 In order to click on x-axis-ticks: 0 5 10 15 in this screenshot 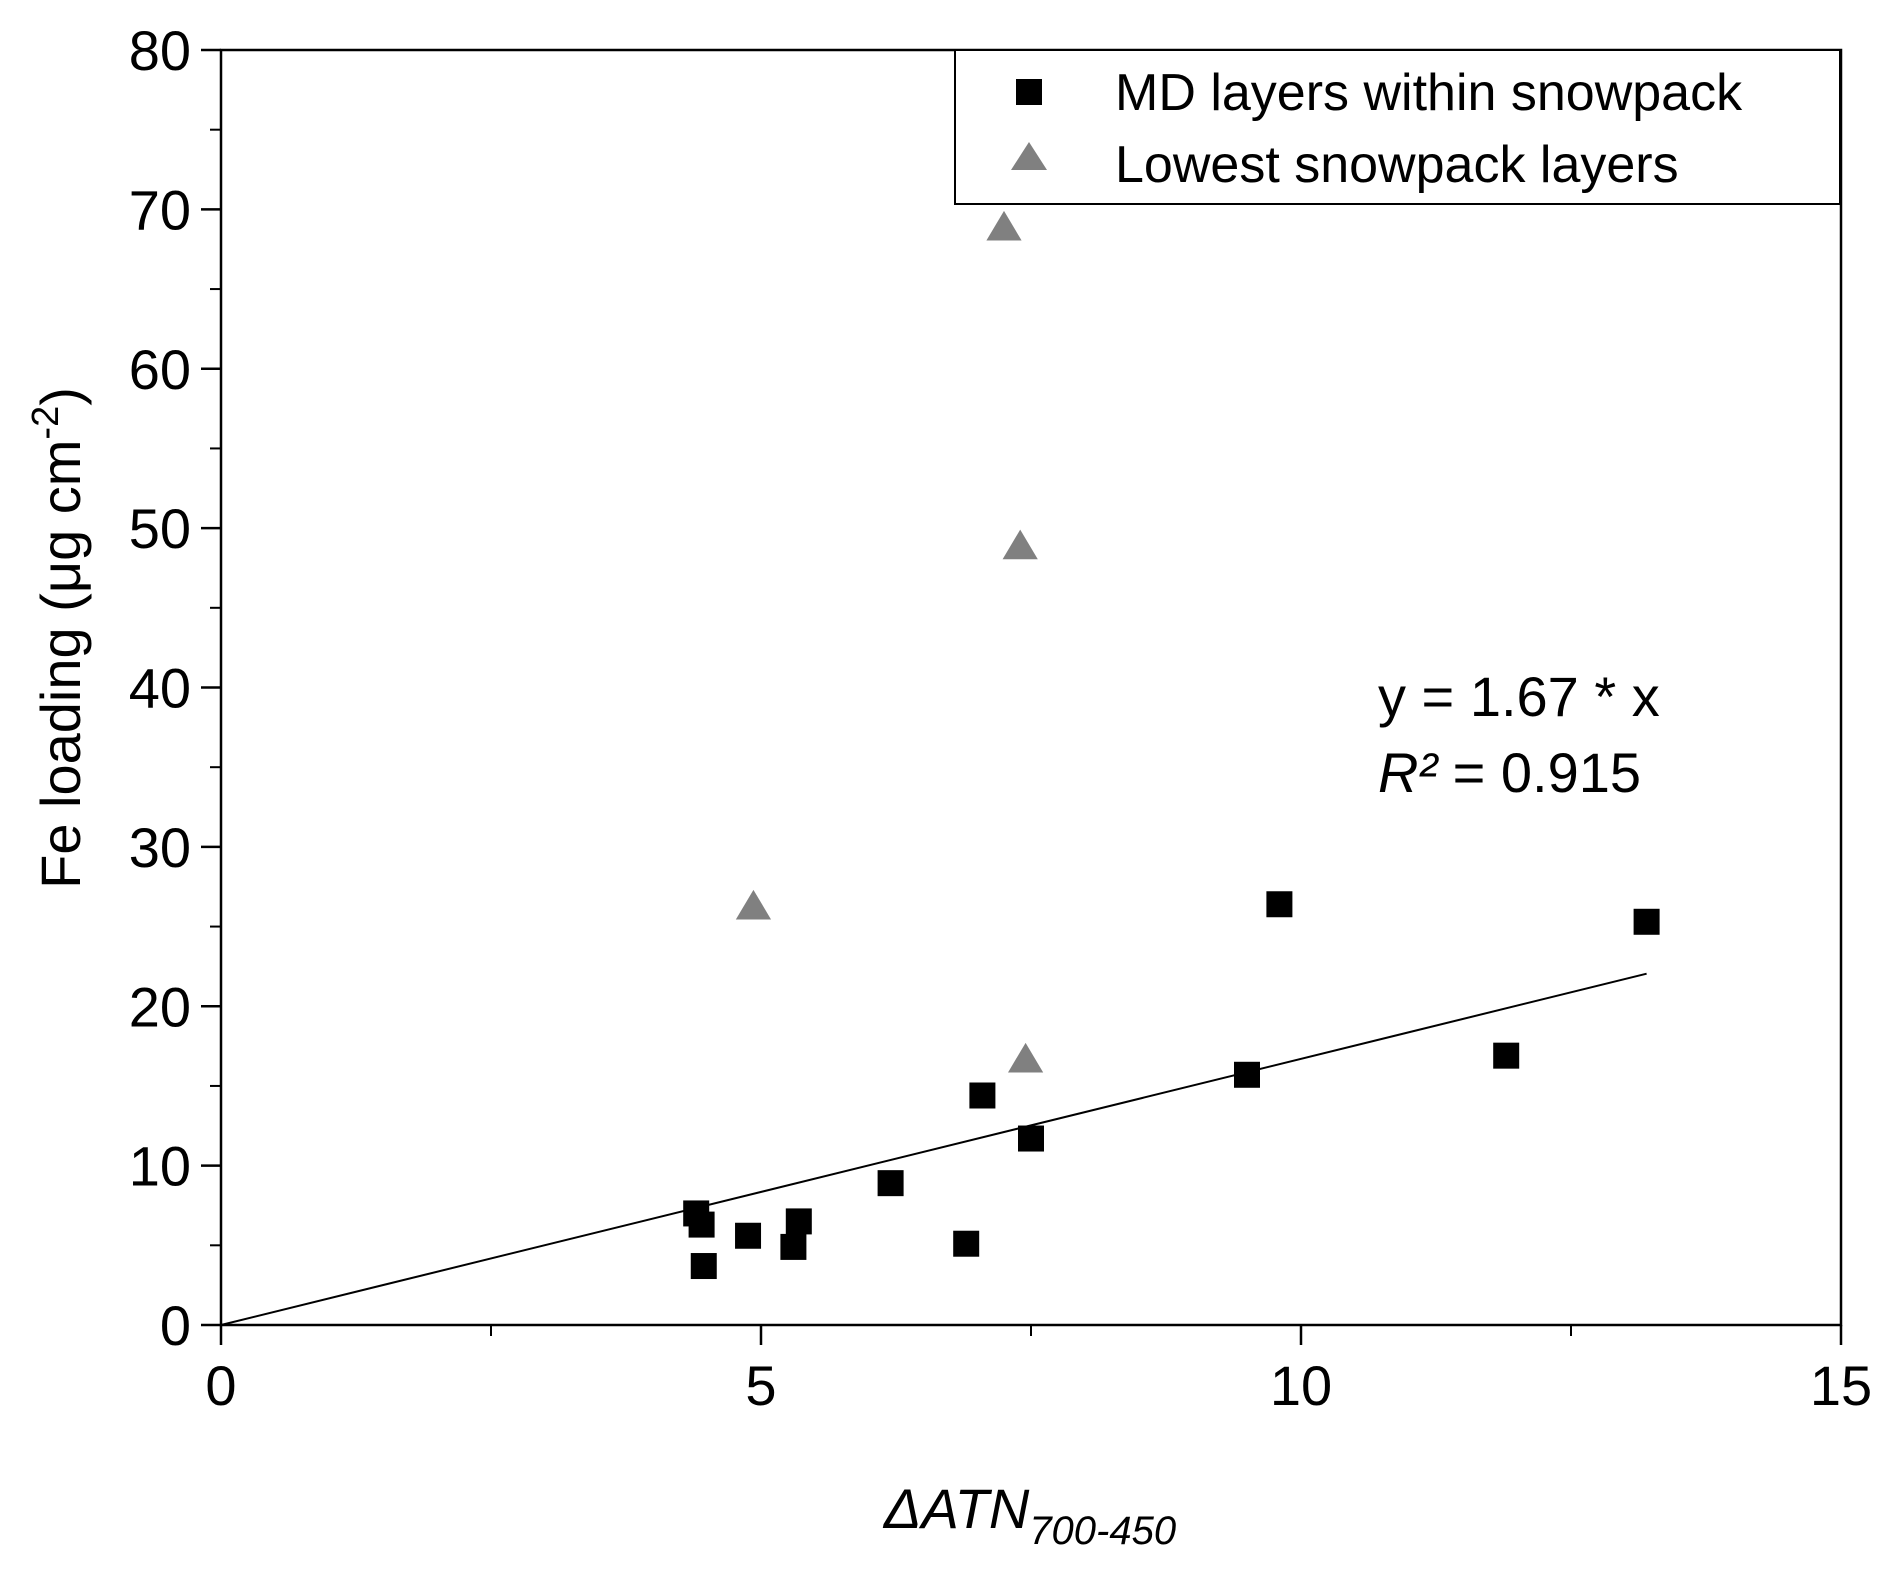, I will do `click(1038, 1371)`.